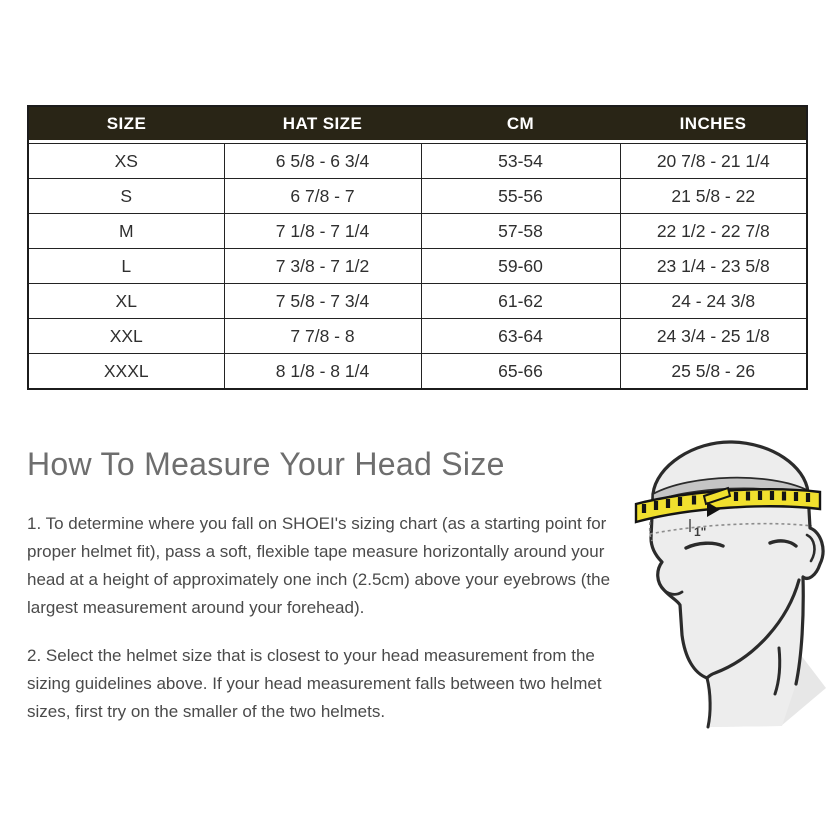 The height and width of the screenshot is (833, 833). I want to click on table-row-xl: XL 7 5/8 - 7 3/4 61-62 24 - 24 3/8, so click(417, 301).